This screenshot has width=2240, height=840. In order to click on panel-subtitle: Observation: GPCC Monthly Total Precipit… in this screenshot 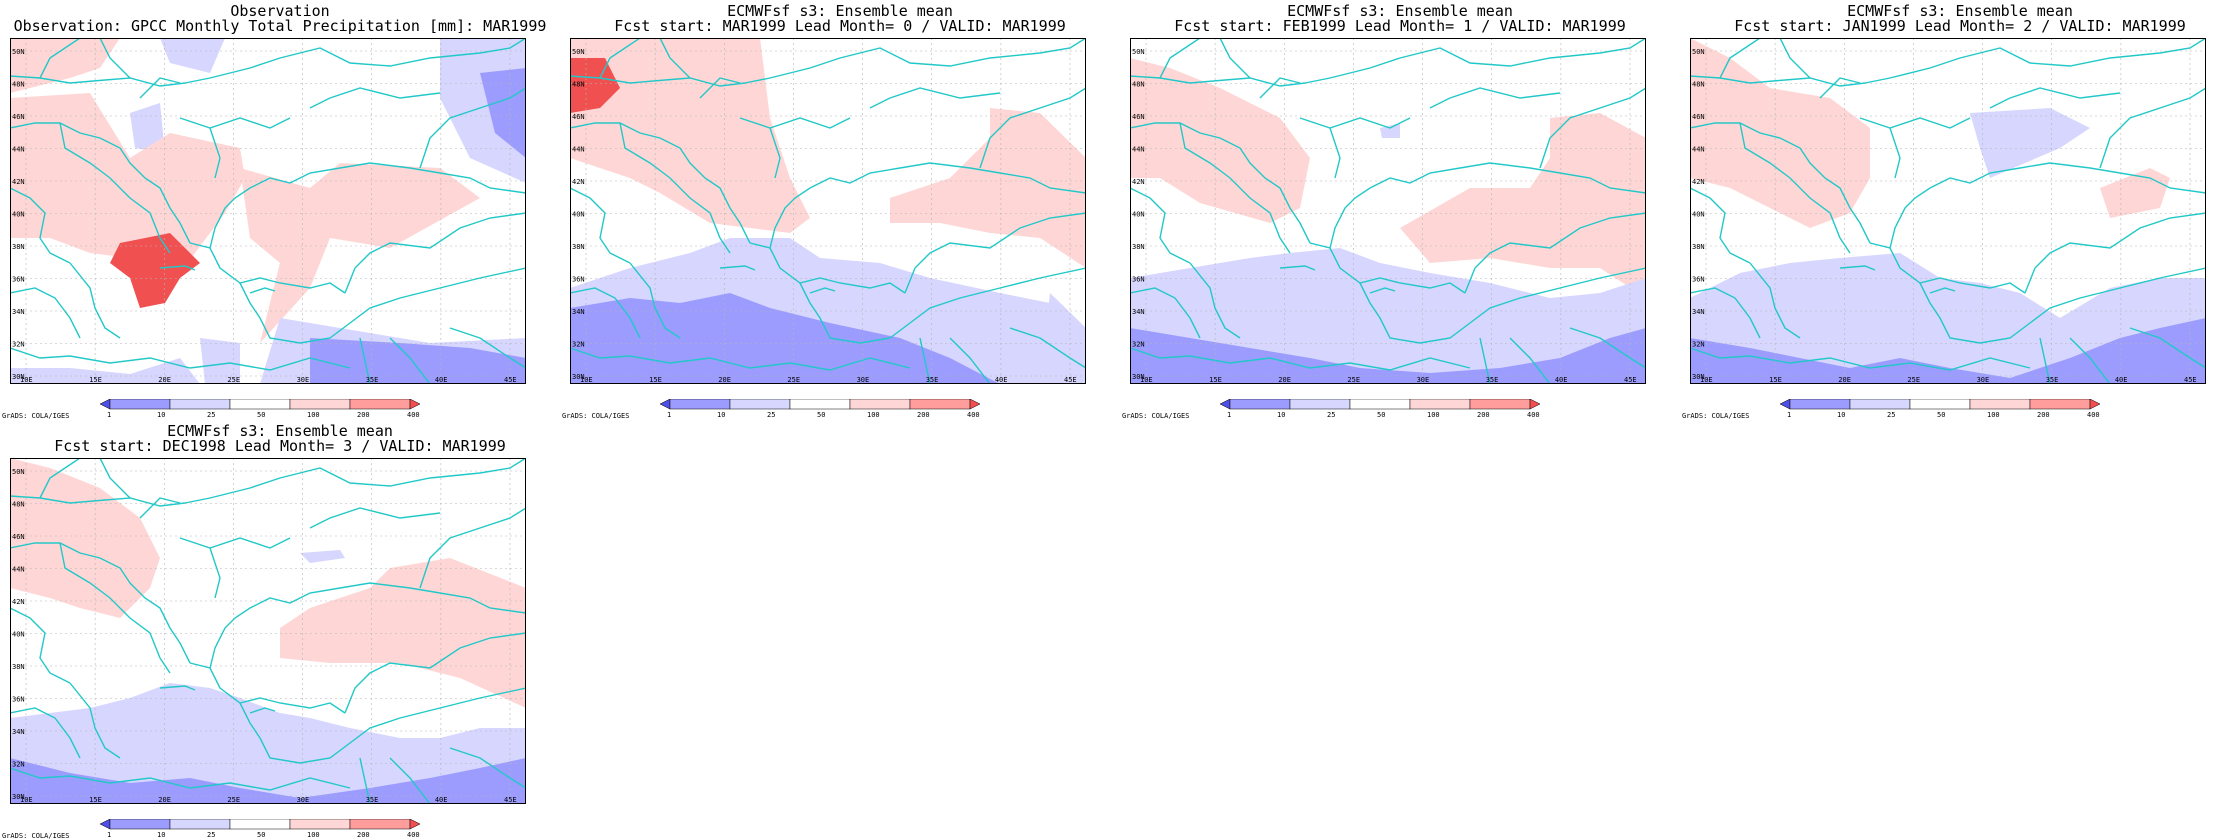, I will do `click(280, 26)`.